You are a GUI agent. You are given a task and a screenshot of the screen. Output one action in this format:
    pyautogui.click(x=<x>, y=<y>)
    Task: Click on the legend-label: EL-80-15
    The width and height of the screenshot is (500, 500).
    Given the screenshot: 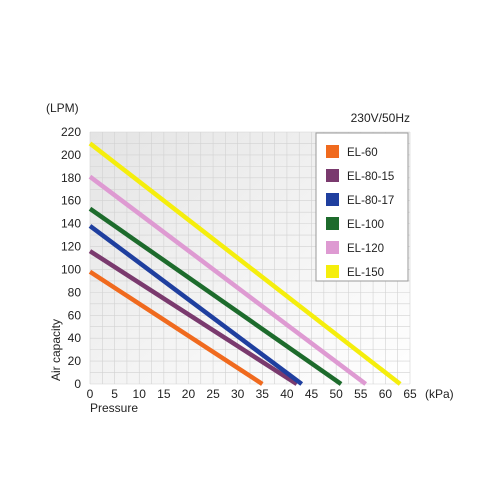 What is the action you would take?
    pyautogui.click(x=370, y=177)
    